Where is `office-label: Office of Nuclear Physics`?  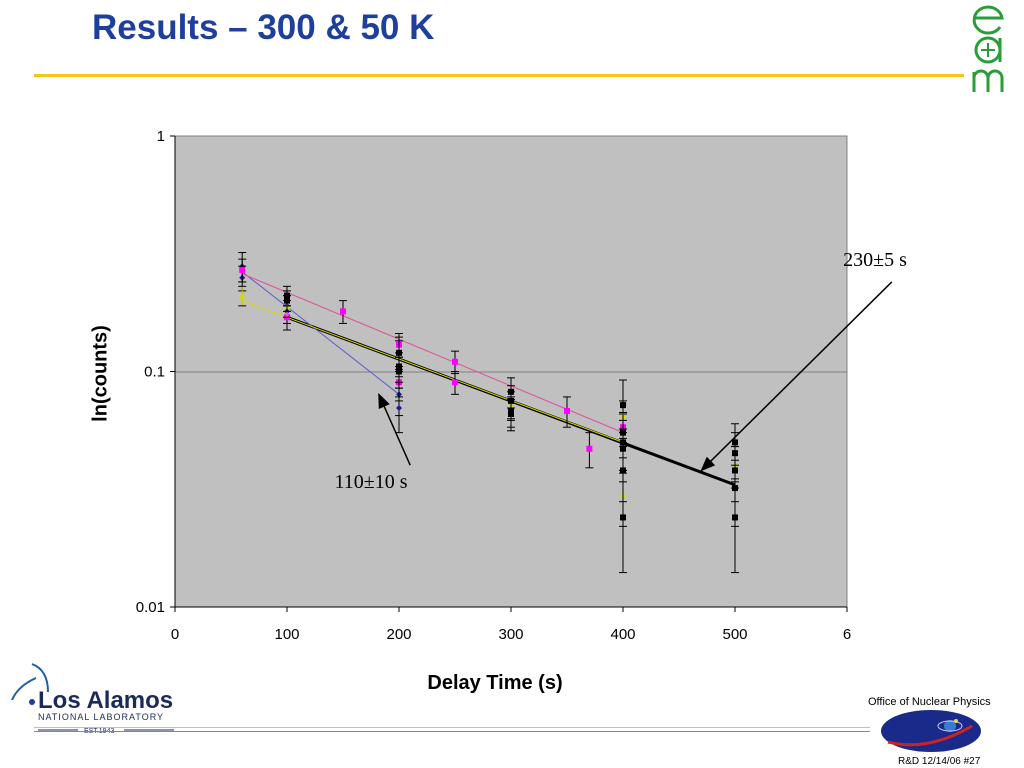 office-label: Office of Nuclear Physics is located at coordinates (929, 702).